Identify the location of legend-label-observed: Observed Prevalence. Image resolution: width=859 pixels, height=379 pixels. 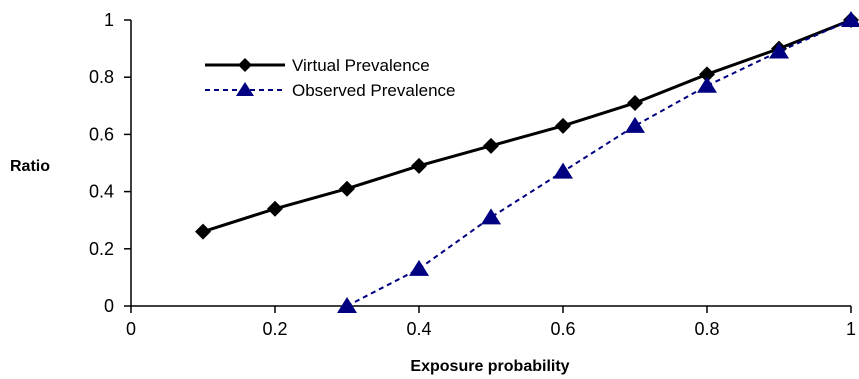
(373, 90).